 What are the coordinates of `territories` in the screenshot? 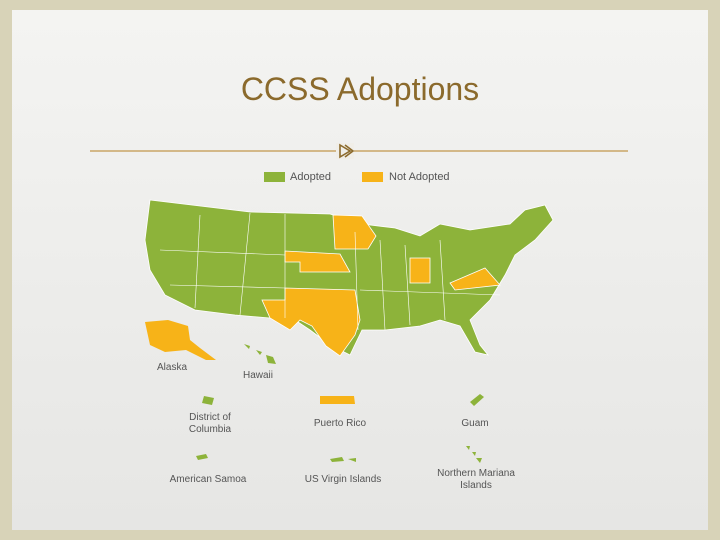 It's located at (314, 391).